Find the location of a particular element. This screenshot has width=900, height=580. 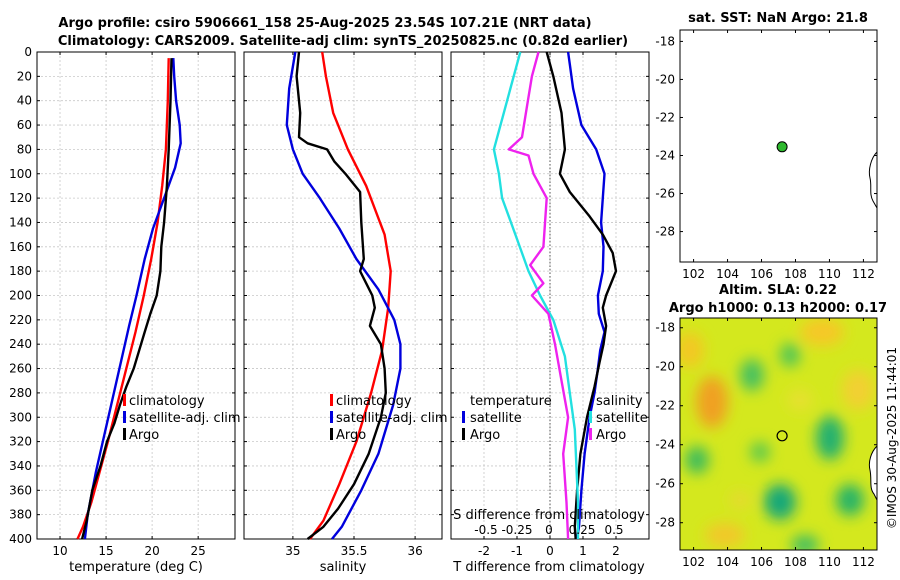

x-tick-label: 10 is located at coordinates (59, 551).